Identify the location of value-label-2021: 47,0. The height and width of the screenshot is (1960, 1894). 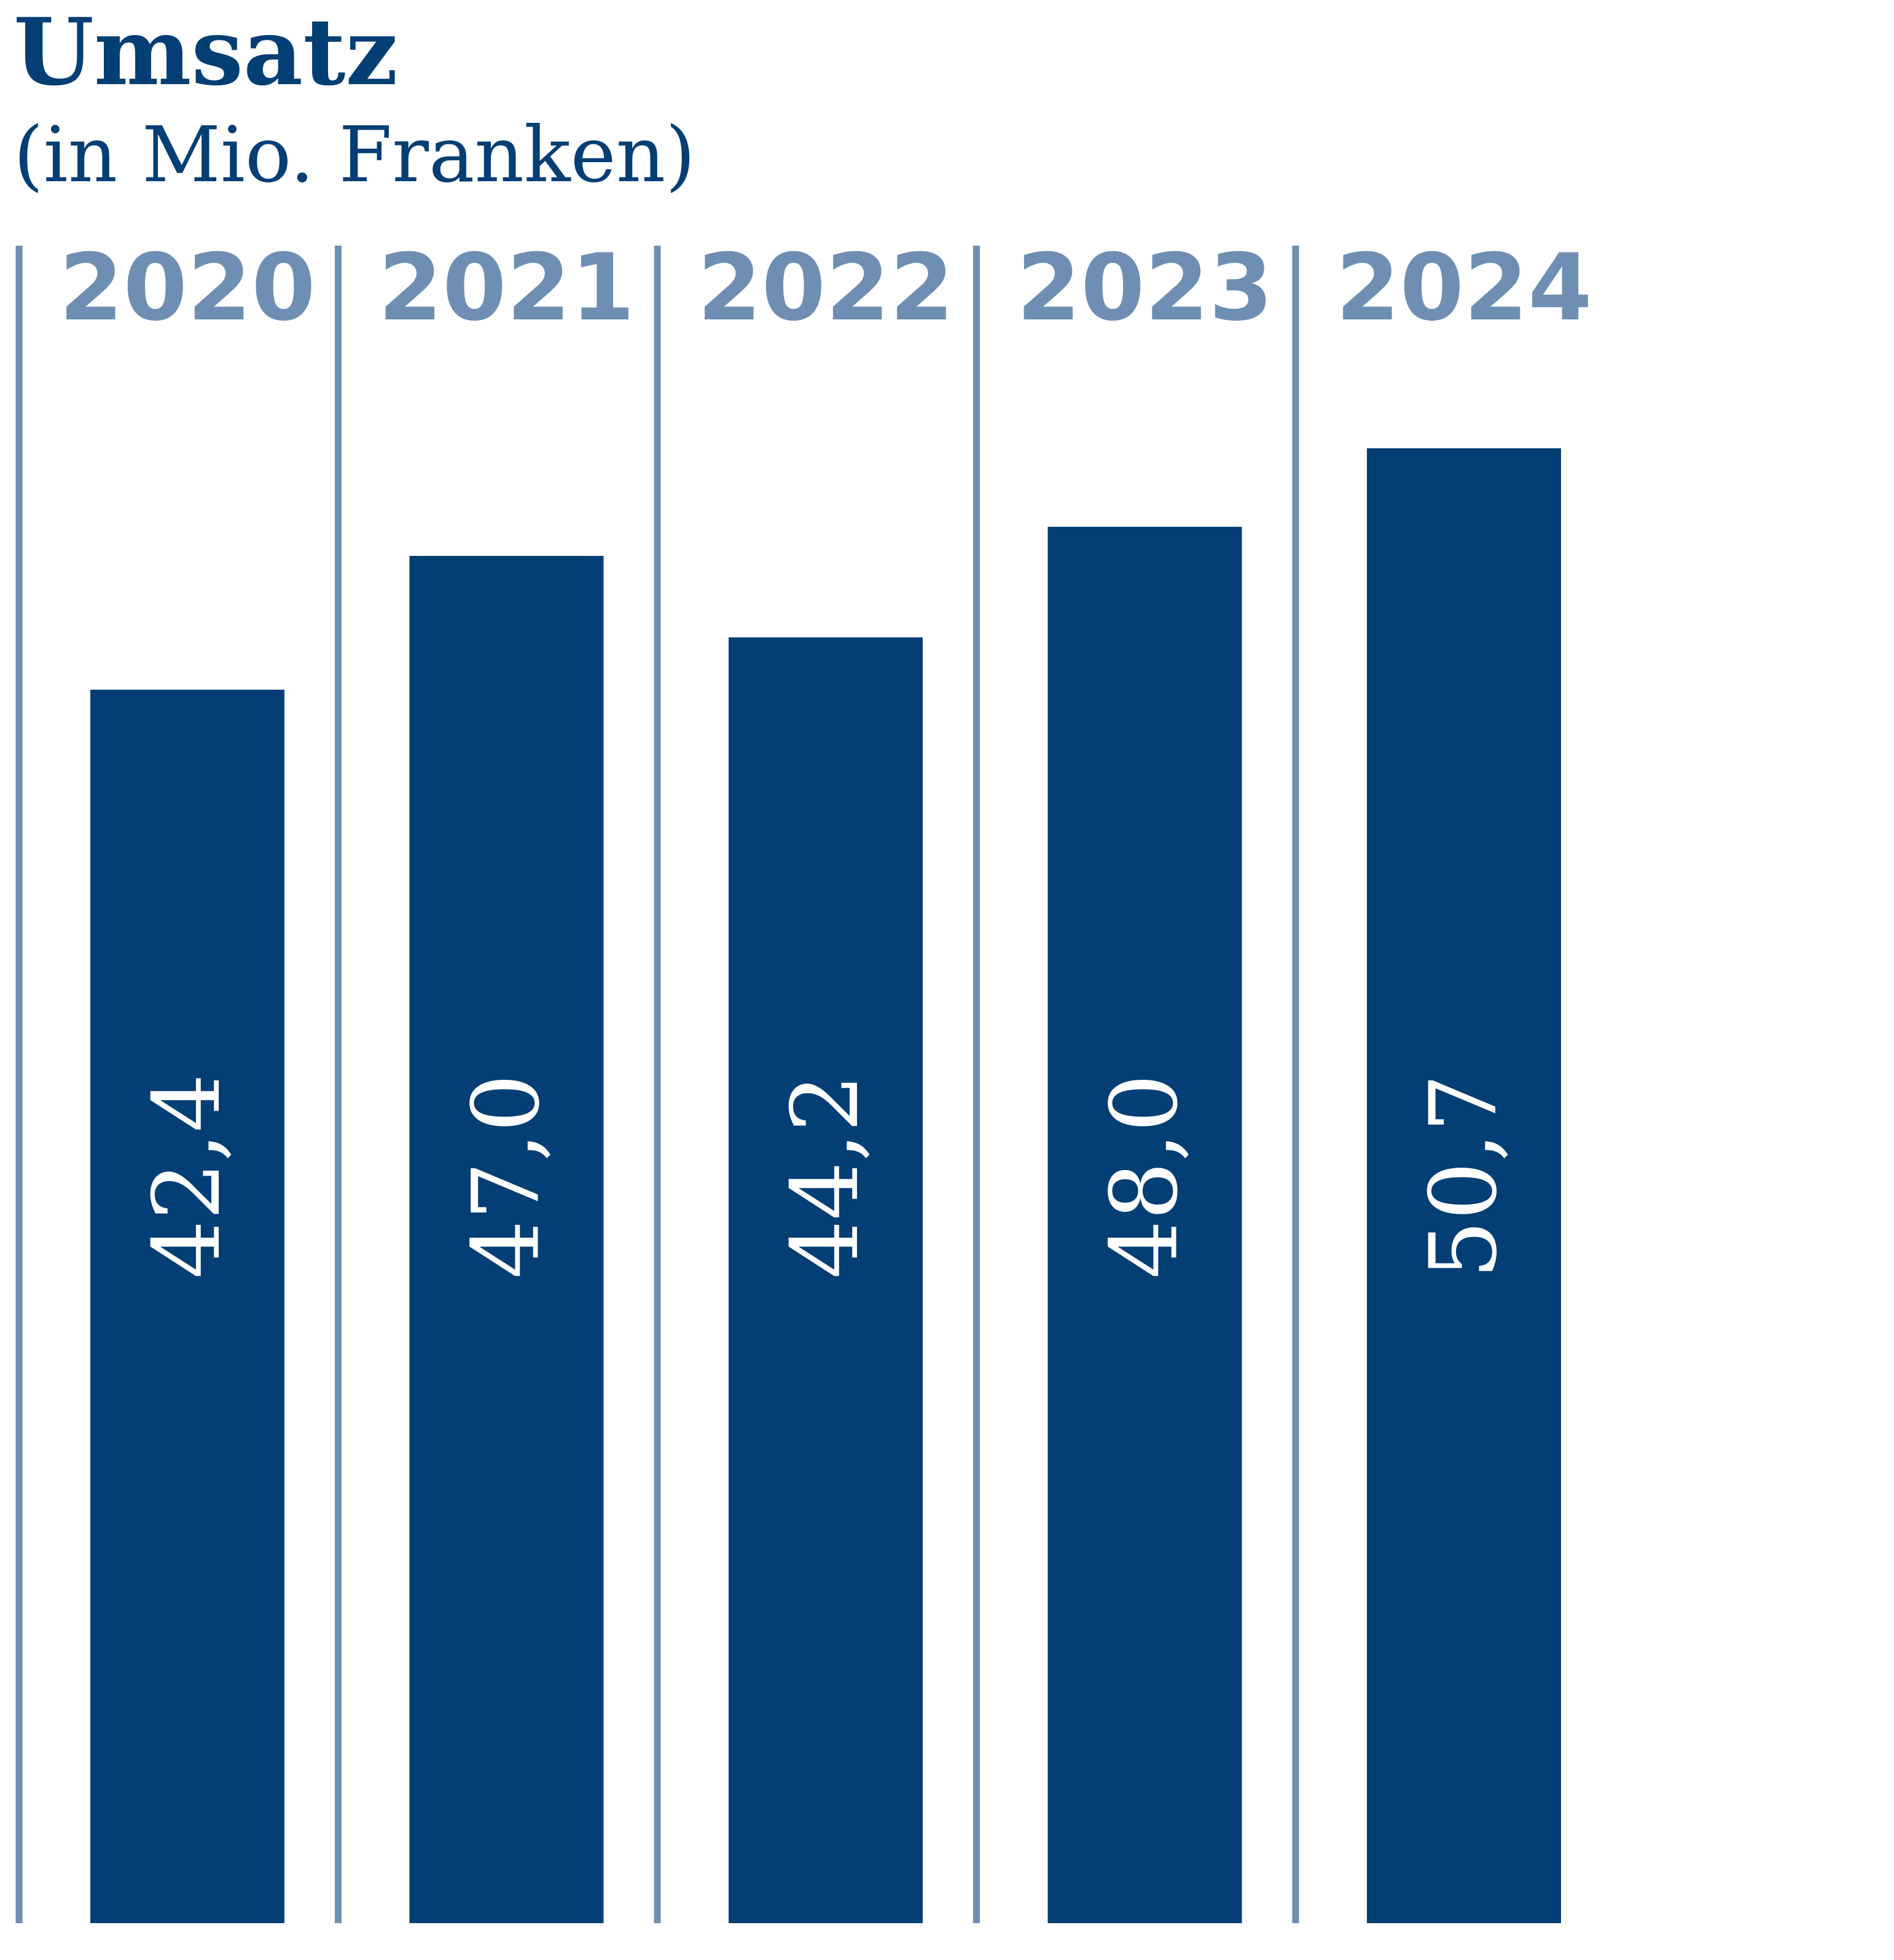
(506, 1176).